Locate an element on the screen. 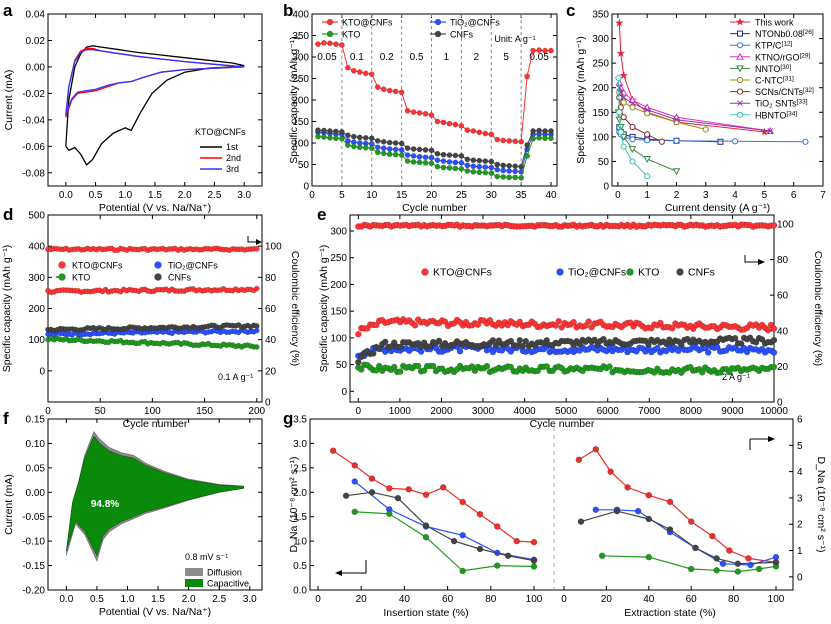 The image size is (831, 624). legend-label: KTO@CNFs is located at coordinates (462, 273).